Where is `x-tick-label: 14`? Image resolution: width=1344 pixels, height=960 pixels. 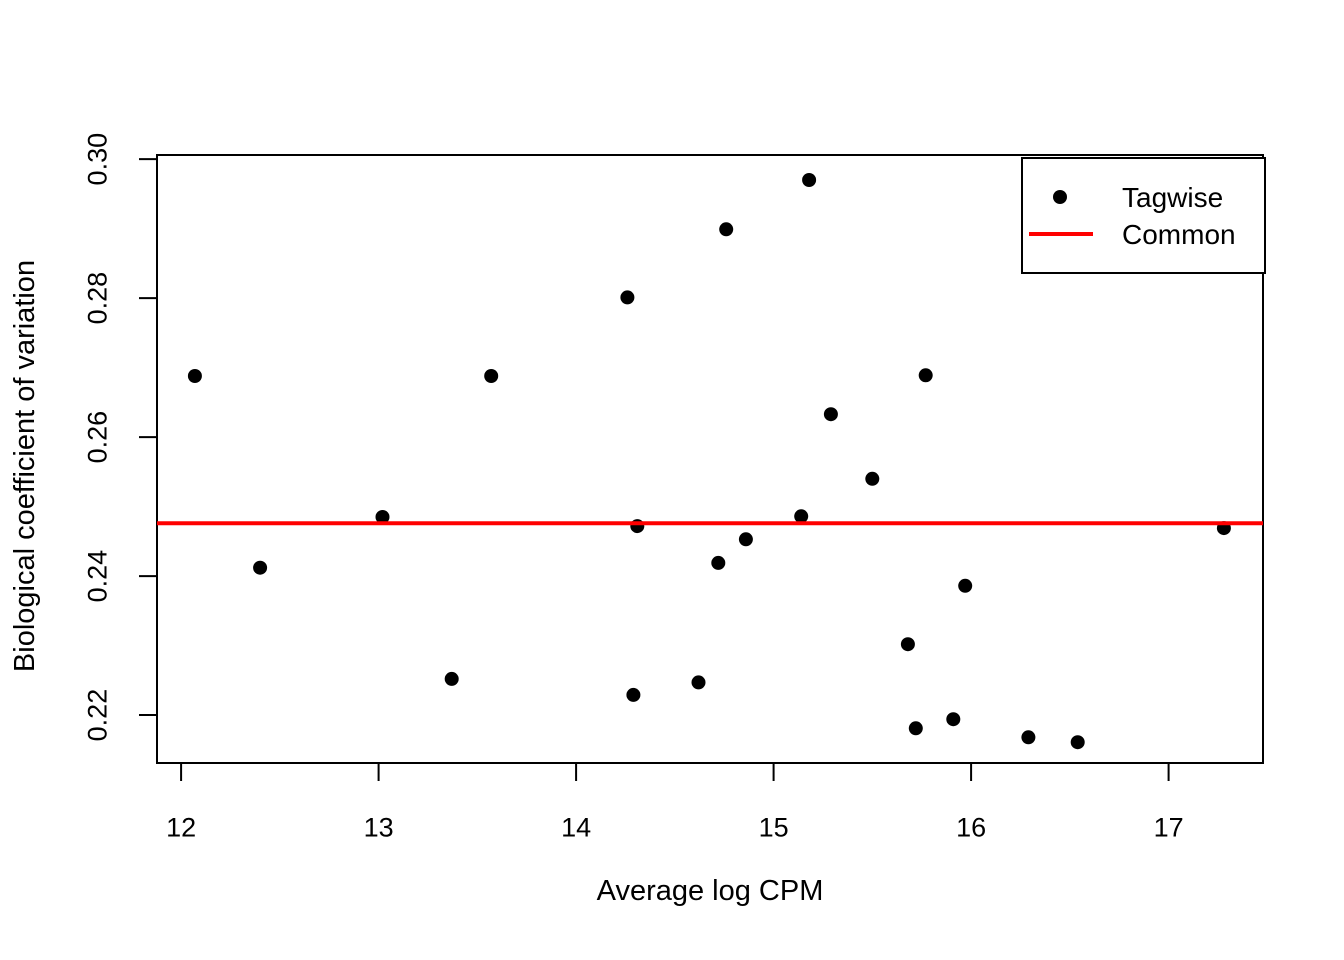 x-tick-label: 14 is located at coordinates (576, 827).